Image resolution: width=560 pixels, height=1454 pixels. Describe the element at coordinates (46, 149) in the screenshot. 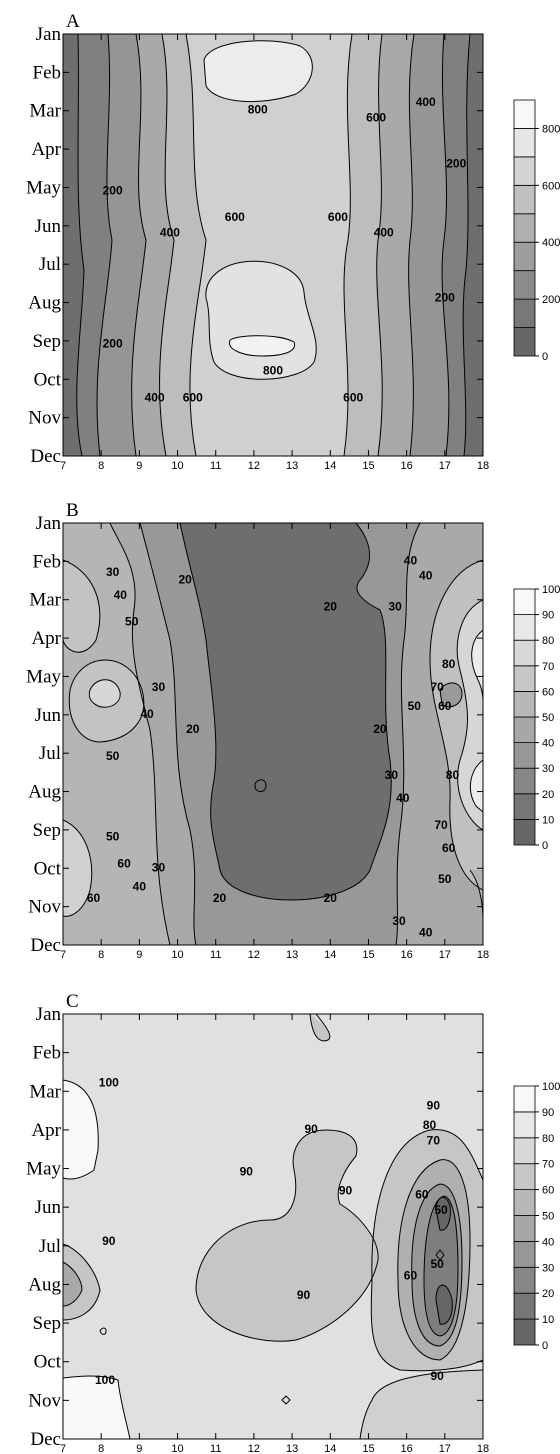

I see `month-label: Apr` at that location.